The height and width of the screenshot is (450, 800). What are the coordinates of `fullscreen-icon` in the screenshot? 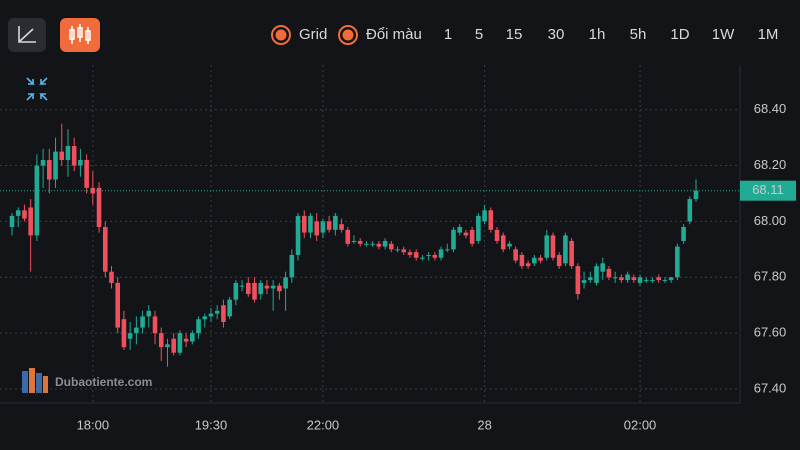 It's located at (37, 89).